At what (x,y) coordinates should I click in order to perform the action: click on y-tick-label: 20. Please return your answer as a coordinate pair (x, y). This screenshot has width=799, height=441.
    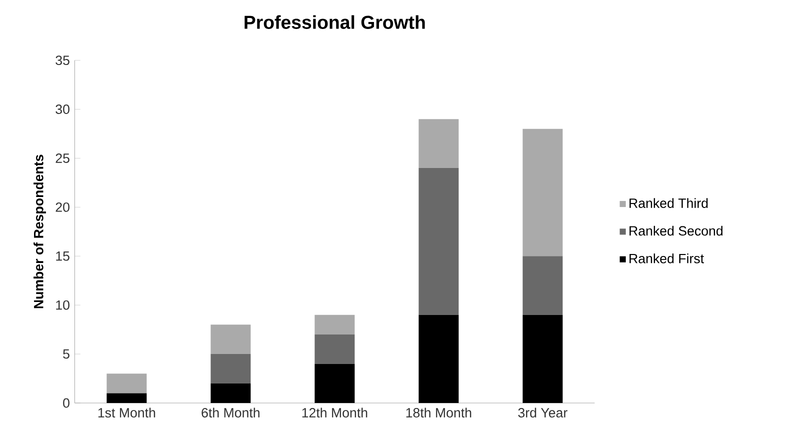
    Looking at the image, I should click on (63, 207).